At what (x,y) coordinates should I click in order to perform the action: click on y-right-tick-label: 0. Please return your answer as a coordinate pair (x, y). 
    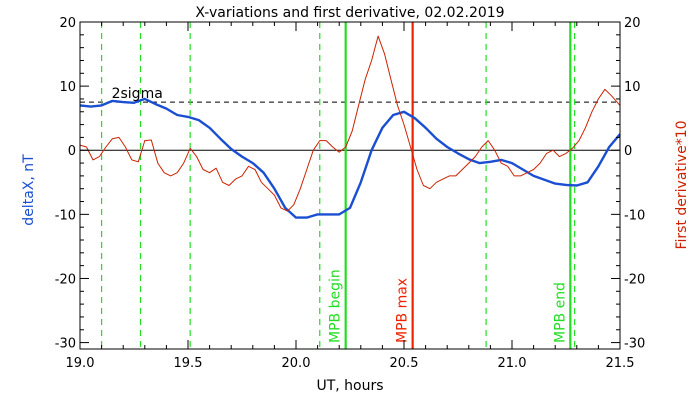
    Looking at the image, I should click on (628, 151).